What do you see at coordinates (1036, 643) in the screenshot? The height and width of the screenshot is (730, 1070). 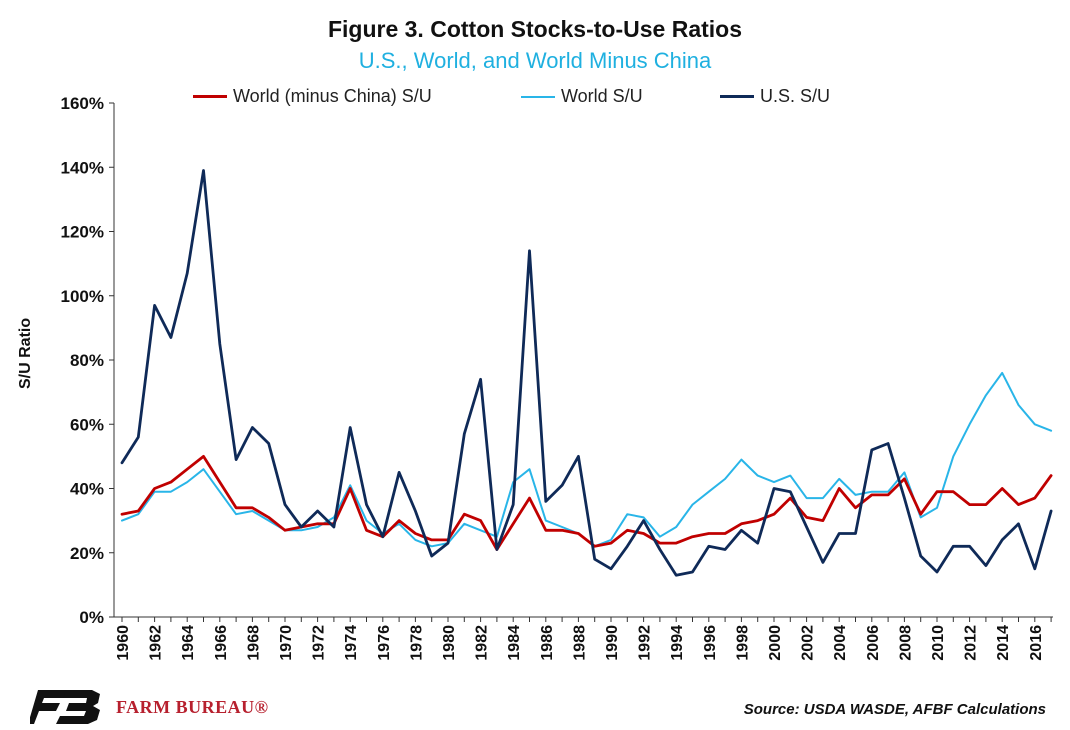 I see `x-tick-label: 2016` at bounding box center [1036, 643].